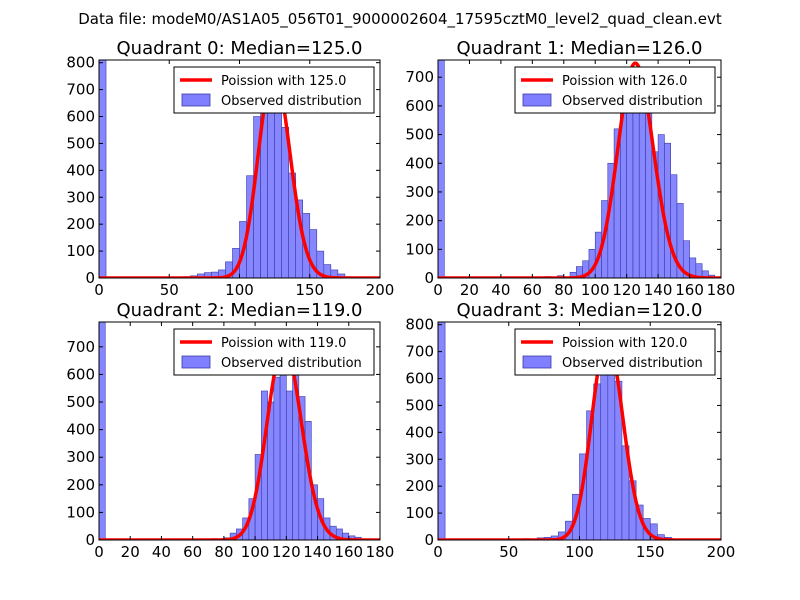 The height and width of the screenshot is (600, 800). Describe the element at coordinates (580, 310) in the screenshot. I see `subplot-title: Quadrant 3: Median=120.0` at that location.